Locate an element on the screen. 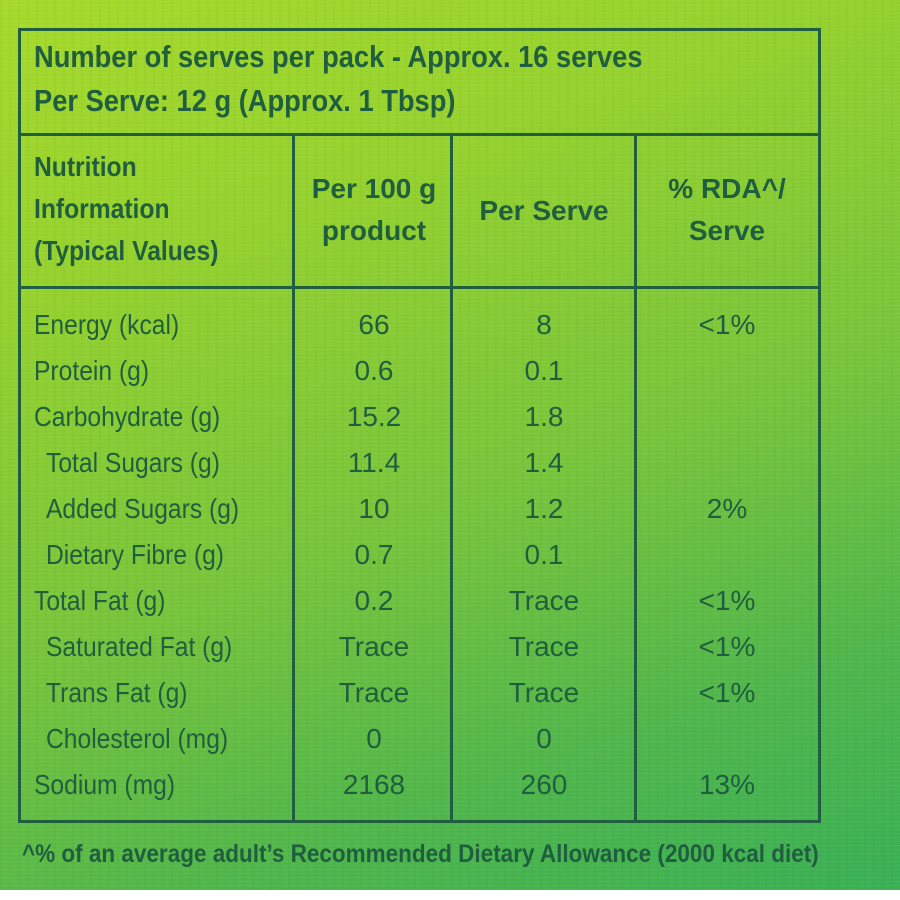 Image resolution: width=900 pixels, height=900 pixels. header-rda-line2: Serve is located at coordinates (727, 230).